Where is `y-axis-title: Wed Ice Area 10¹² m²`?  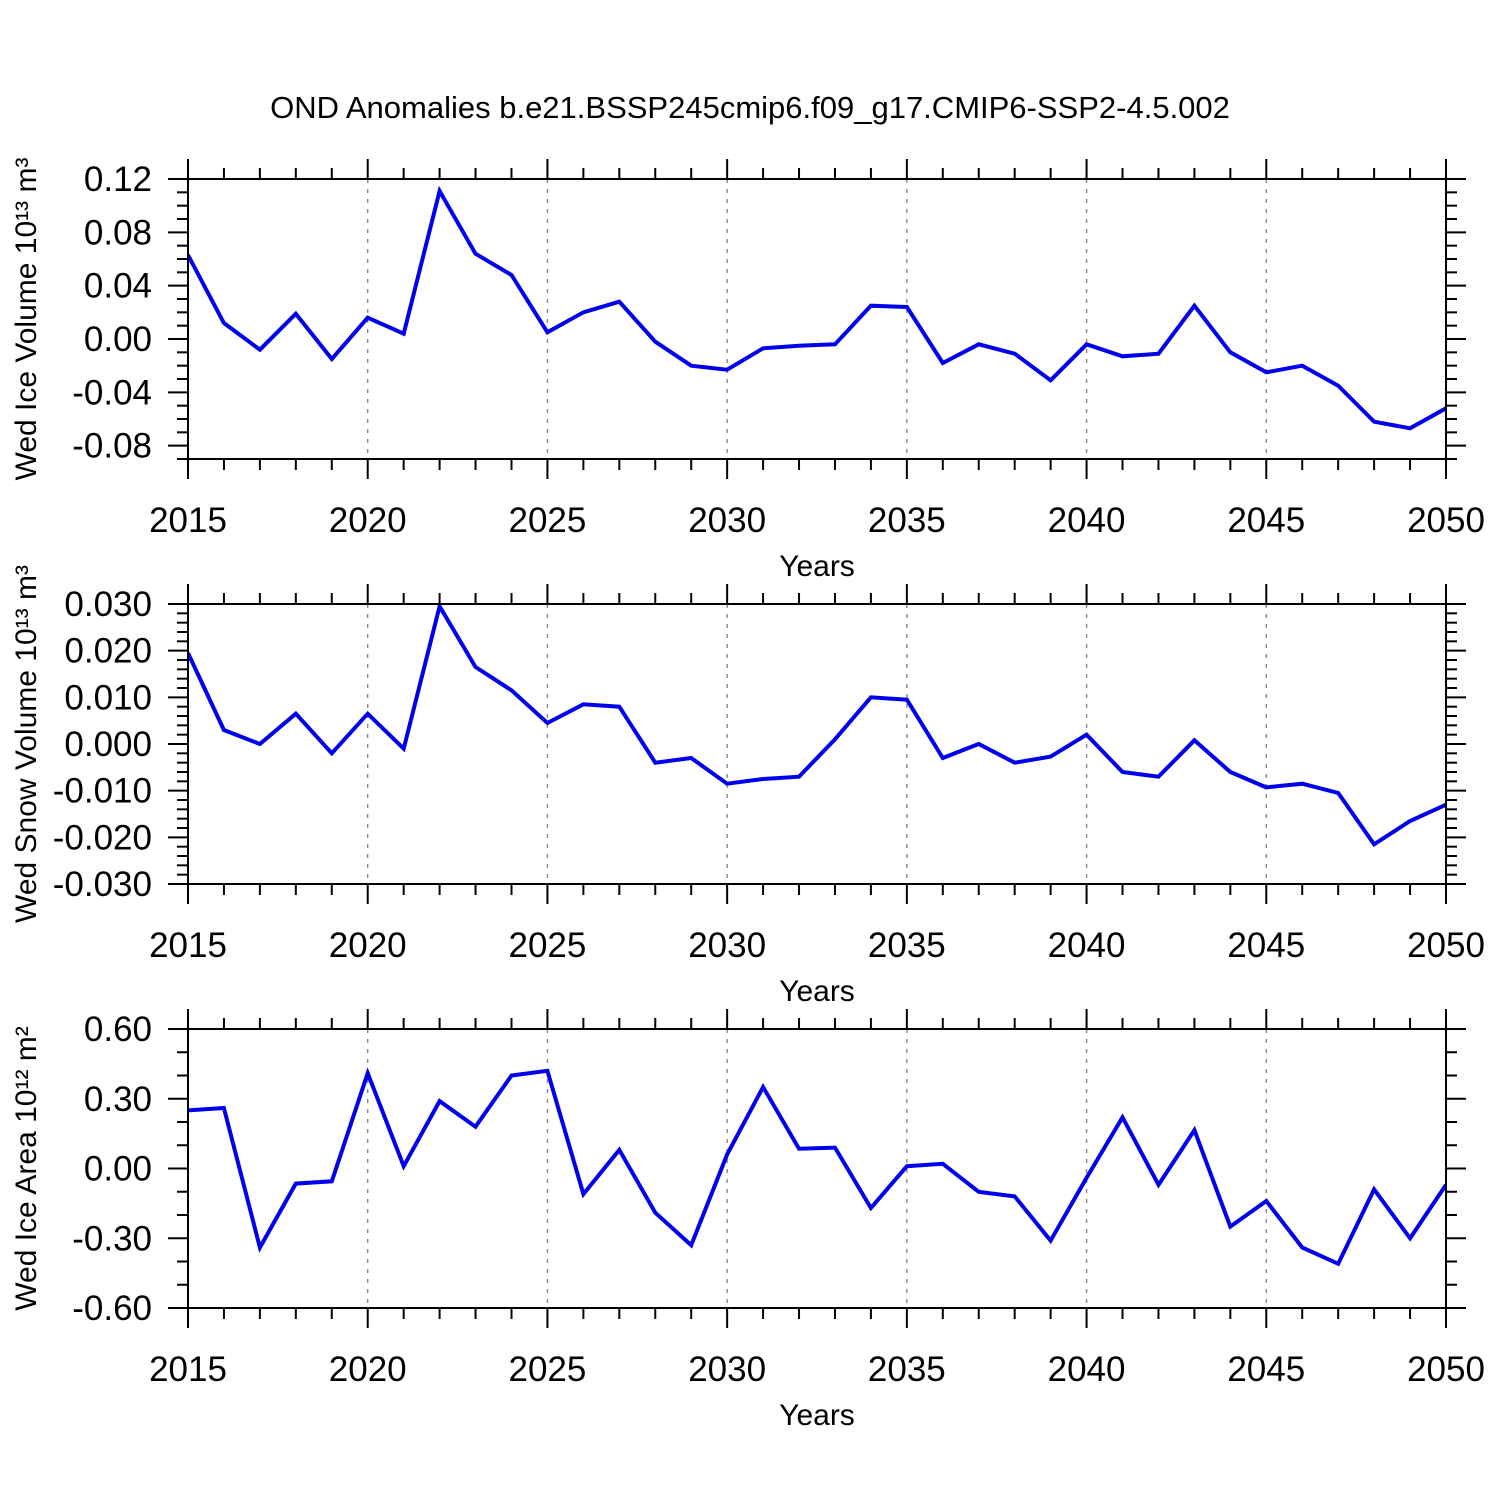 y-axis-title: Wed Ice Area 10¹² m² is located at coordinates (26, 1168).